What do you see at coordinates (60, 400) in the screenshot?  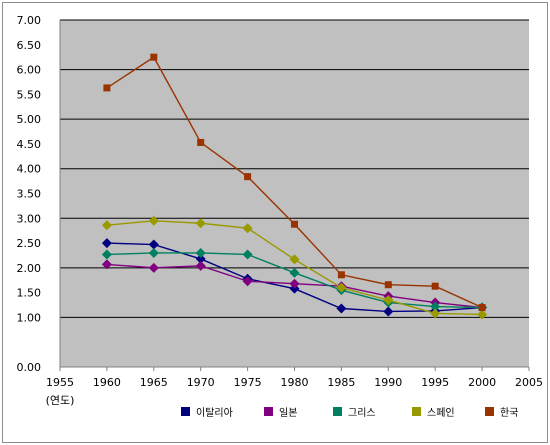 I see `x-axis-label: (연도)` at bounding box center [60, 400].